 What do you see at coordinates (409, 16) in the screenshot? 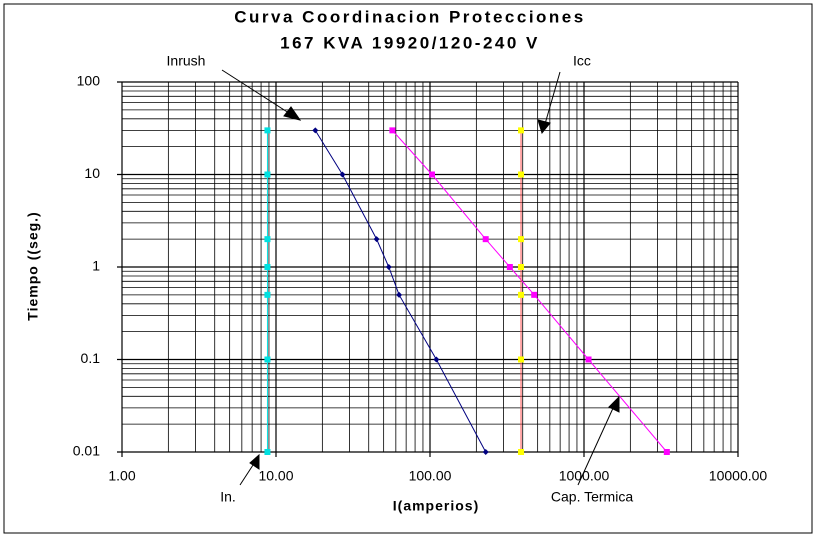
I see `chart-title: Curva Coordinacion Protecciones` at bounding box center [409, 16].